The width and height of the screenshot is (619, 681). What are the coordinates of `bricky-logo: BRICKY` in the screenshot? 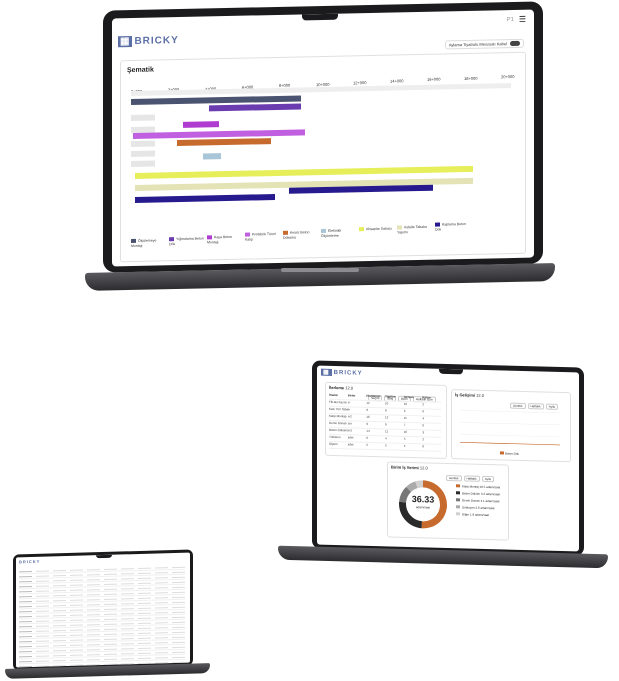 It's located at (29, 562).